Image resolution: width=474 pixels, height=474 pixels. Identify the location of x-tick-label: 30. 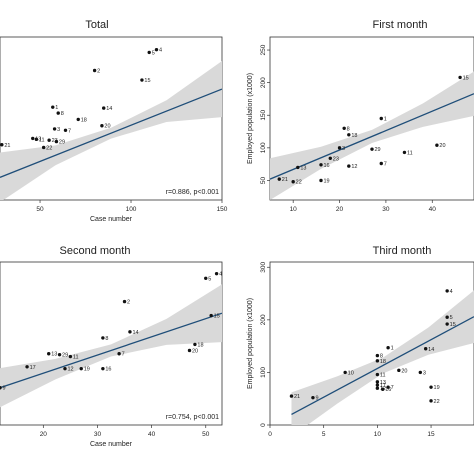
(386, 209).